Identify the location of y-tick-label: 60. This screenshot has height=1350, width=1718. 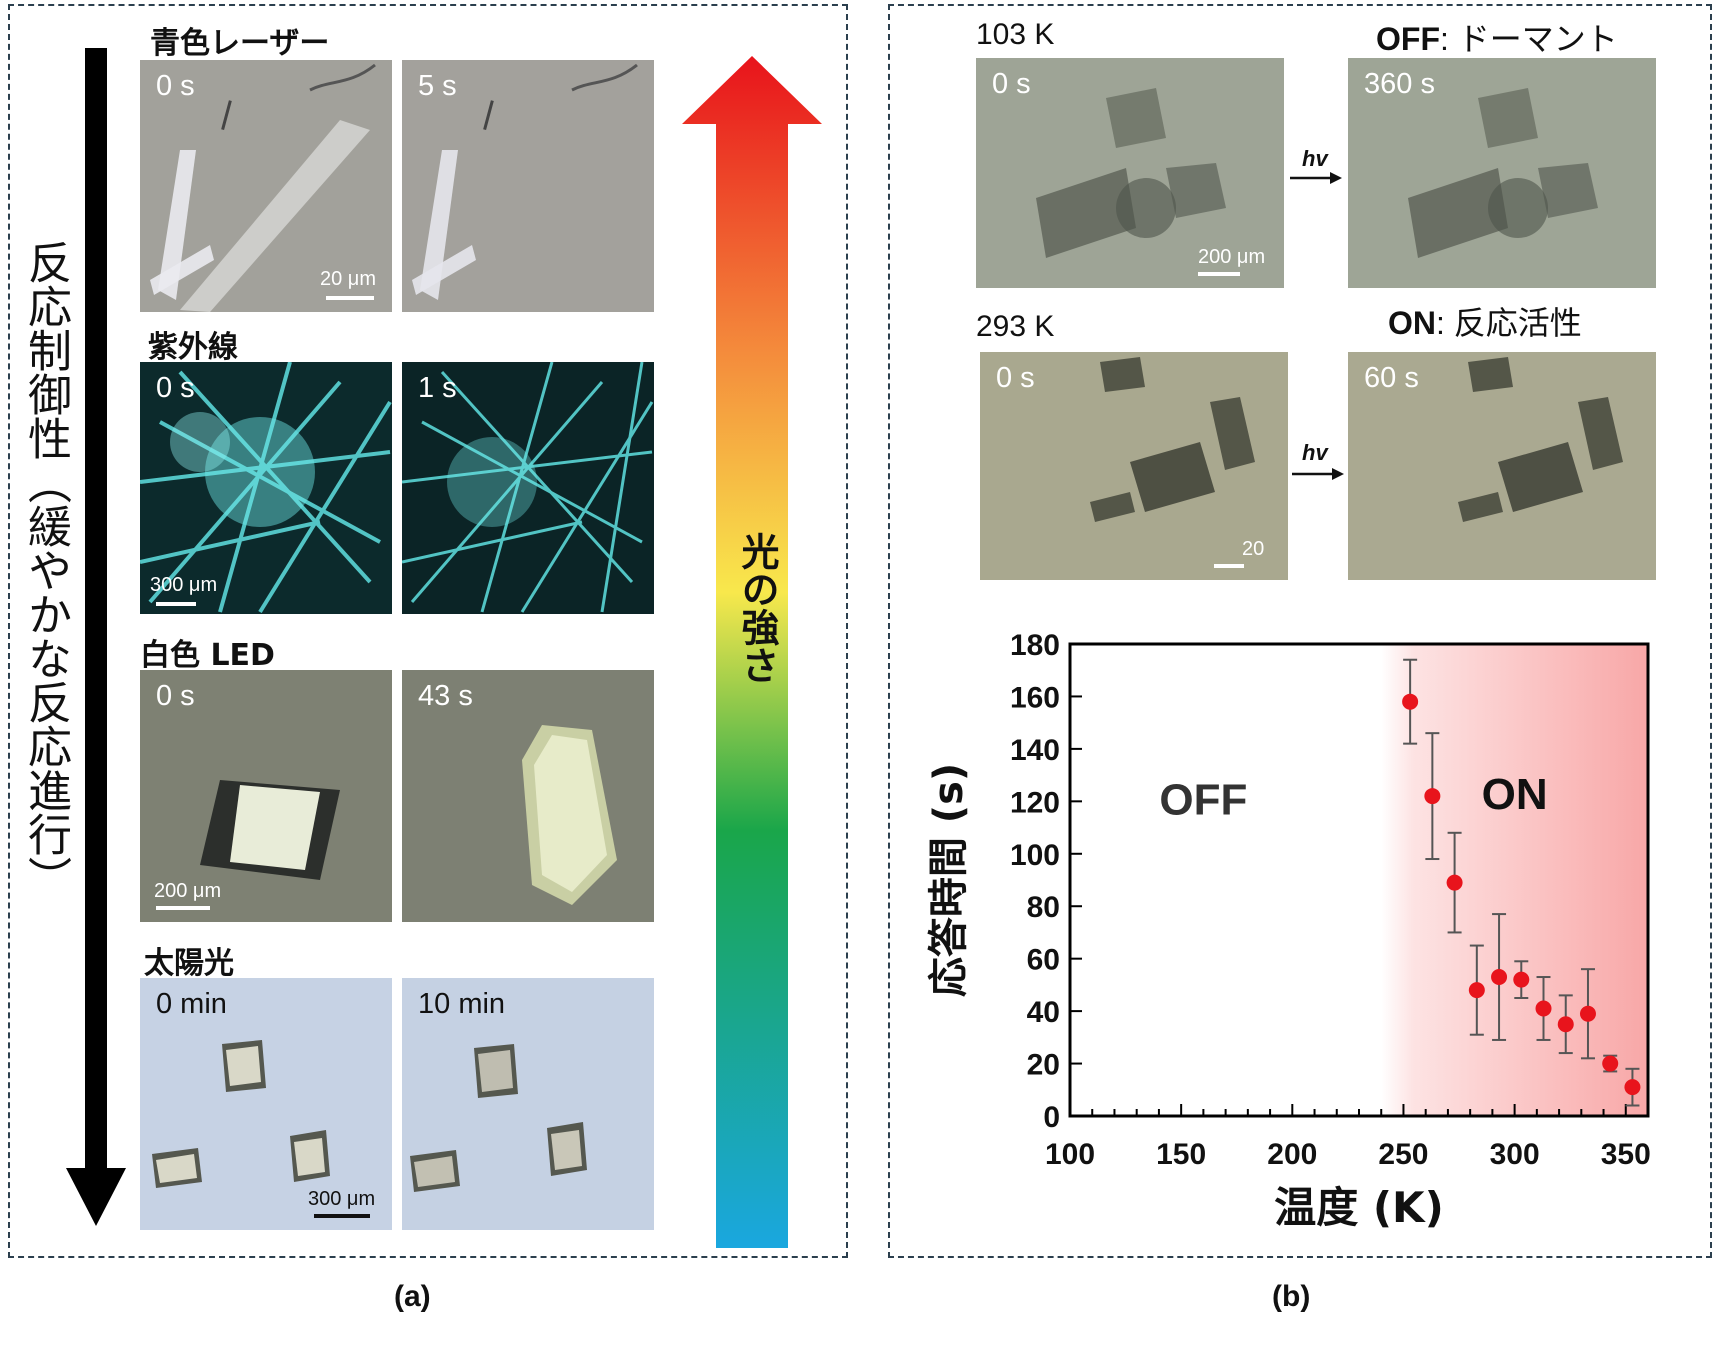
(1043, 960).